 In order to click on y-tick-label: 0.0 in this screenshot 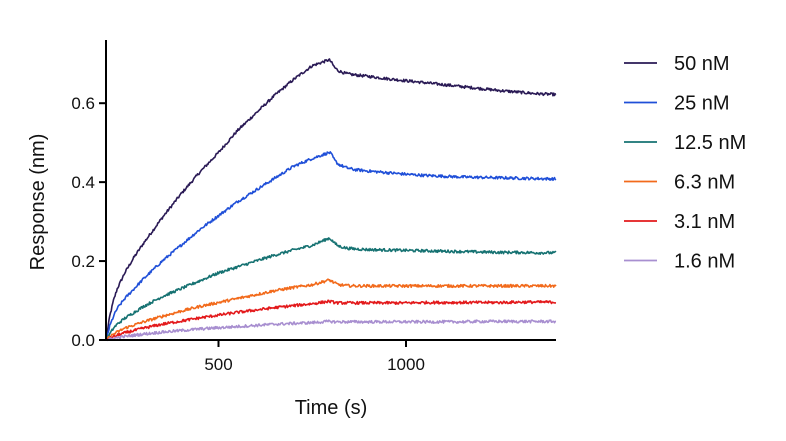, I will do `click(83, 340)`.